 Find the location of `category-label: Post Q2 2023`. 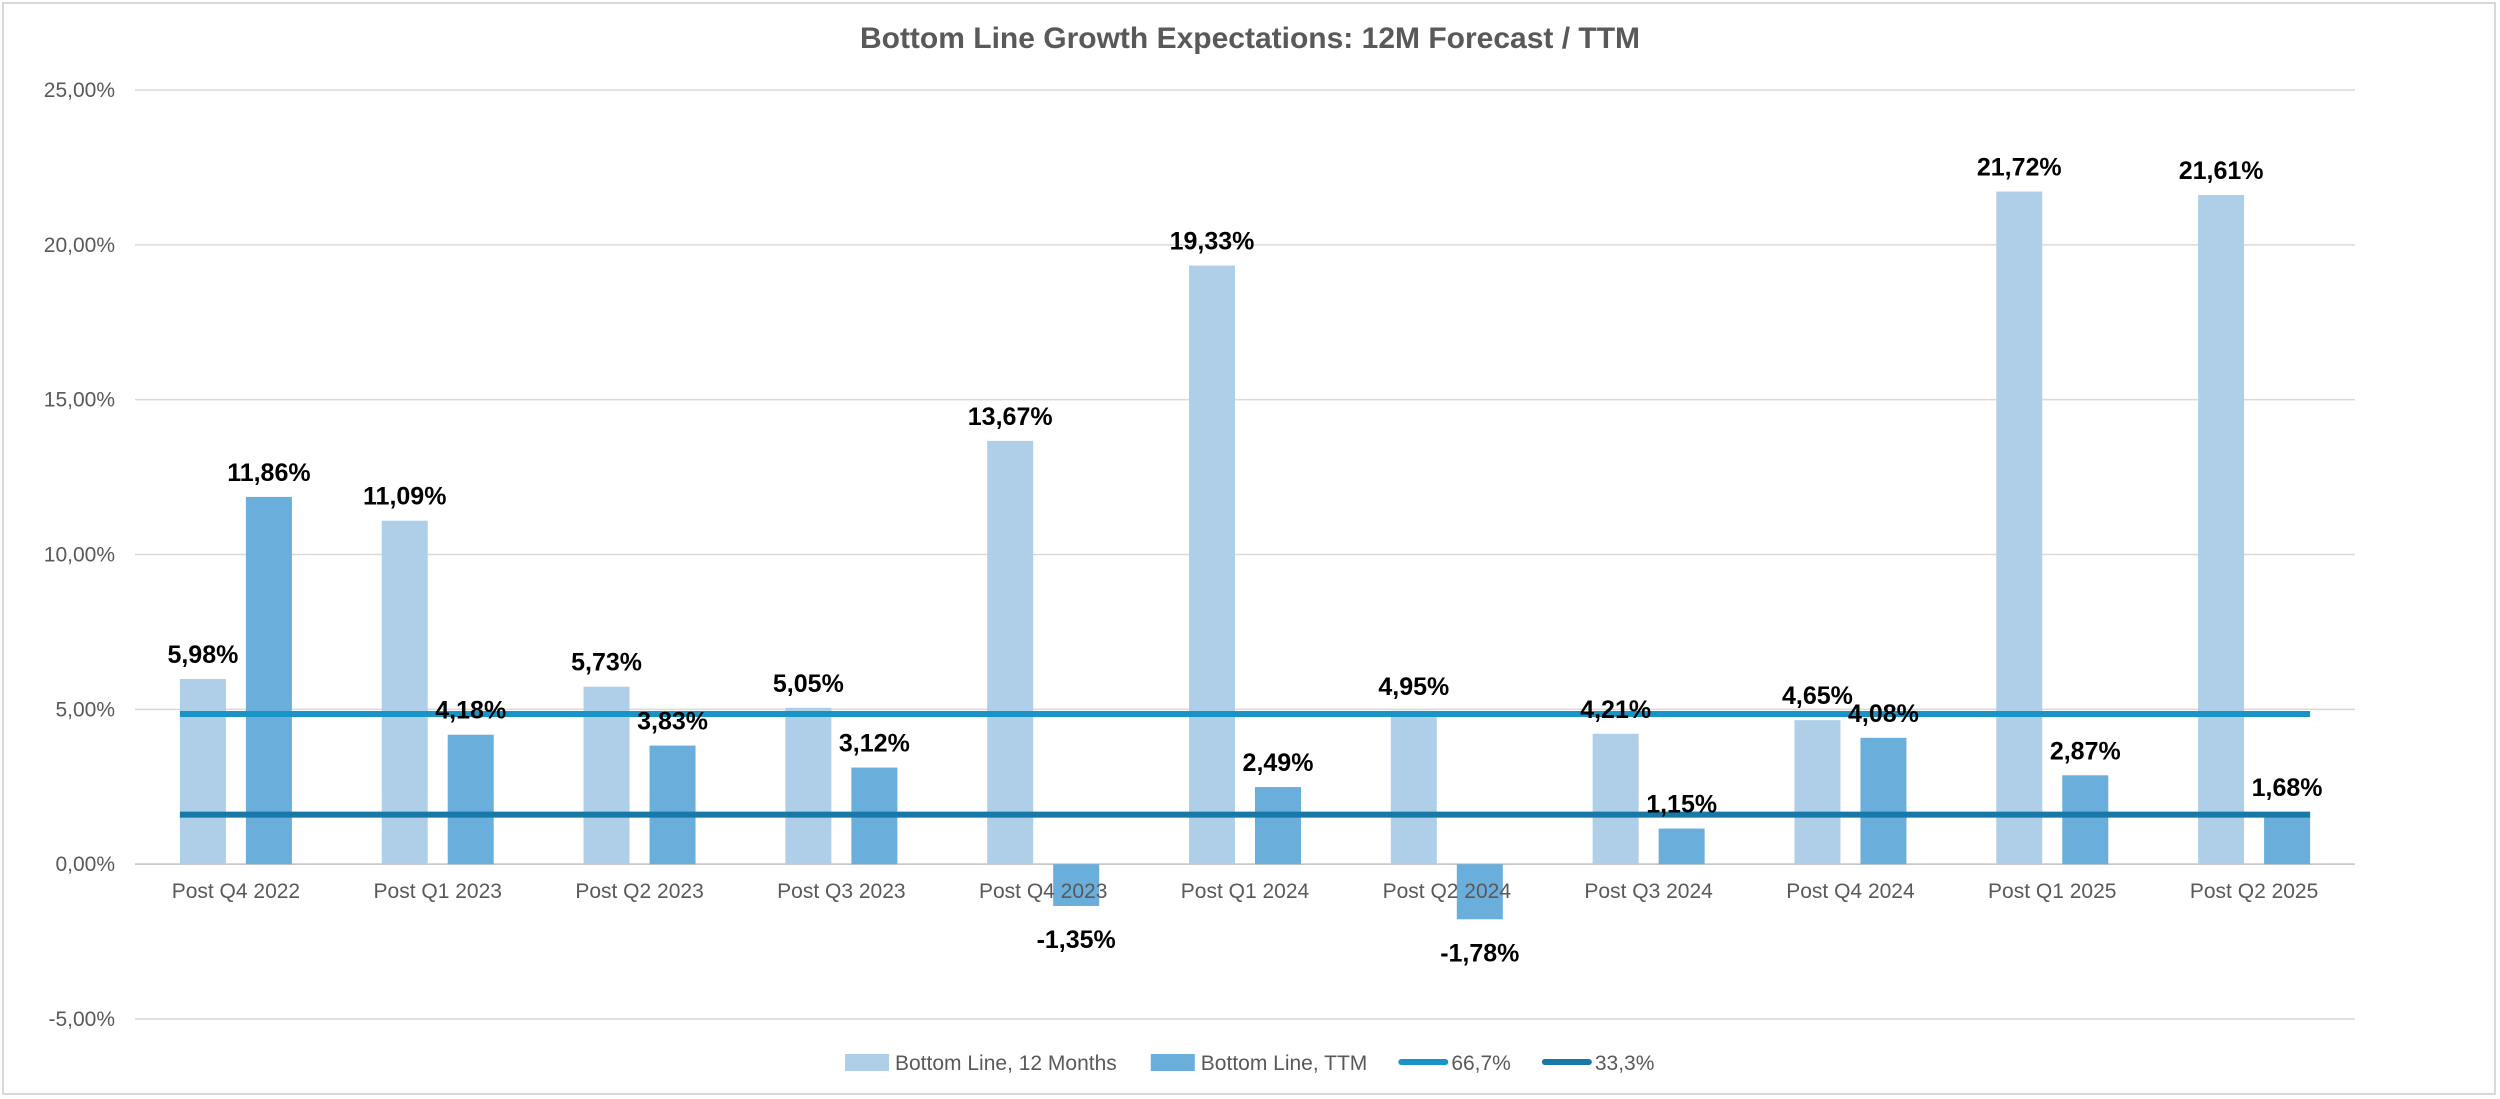

category-label: Post Q2 2023 is located at coordinates (639, 891).